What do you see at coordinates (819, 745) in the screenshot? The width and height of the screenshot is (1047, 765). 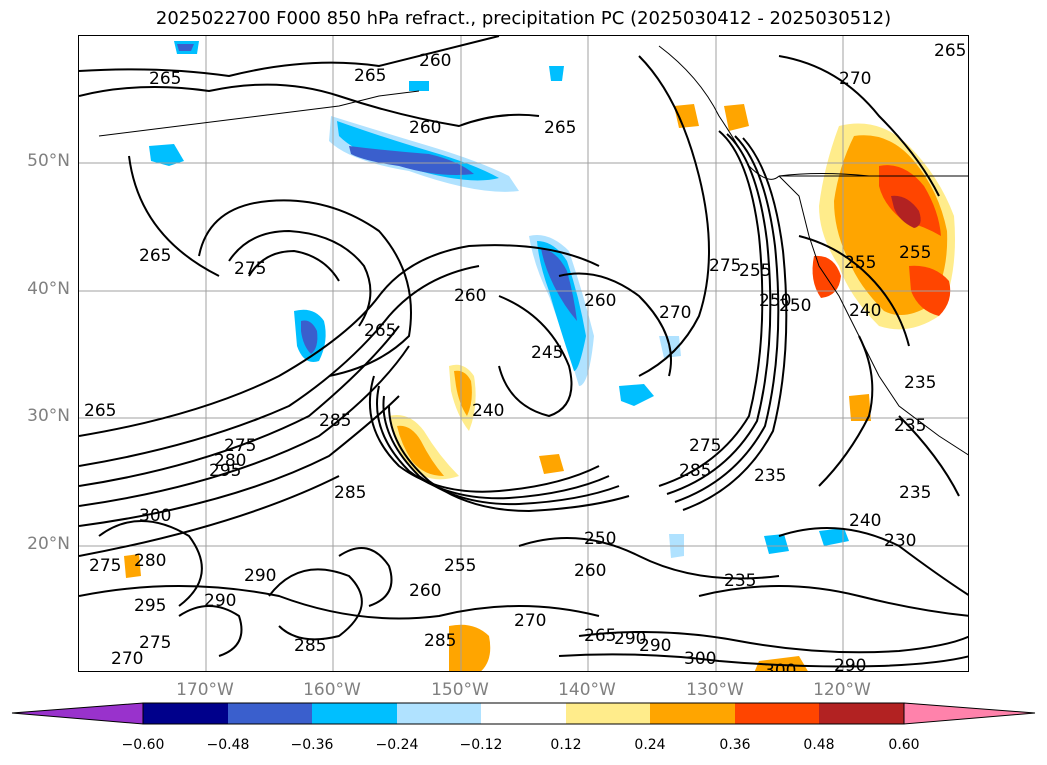 I see `colorbar-tick: 0.48` at bounding box center [819, 745].